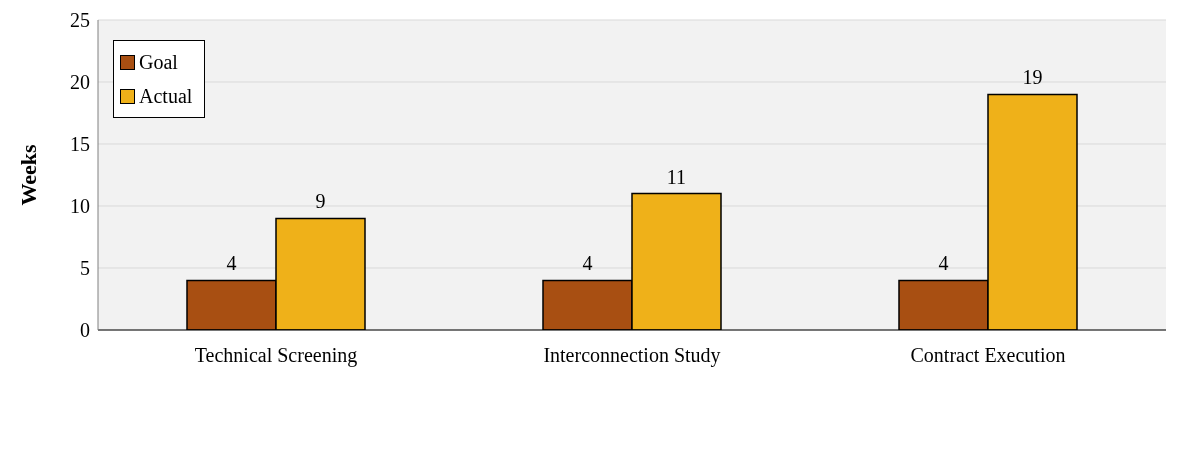 This screenshot has height=449, width=1180. Describe the element at coordinates (85, 268) in the screenshot. I see `y-tick-label: 5` at that location.